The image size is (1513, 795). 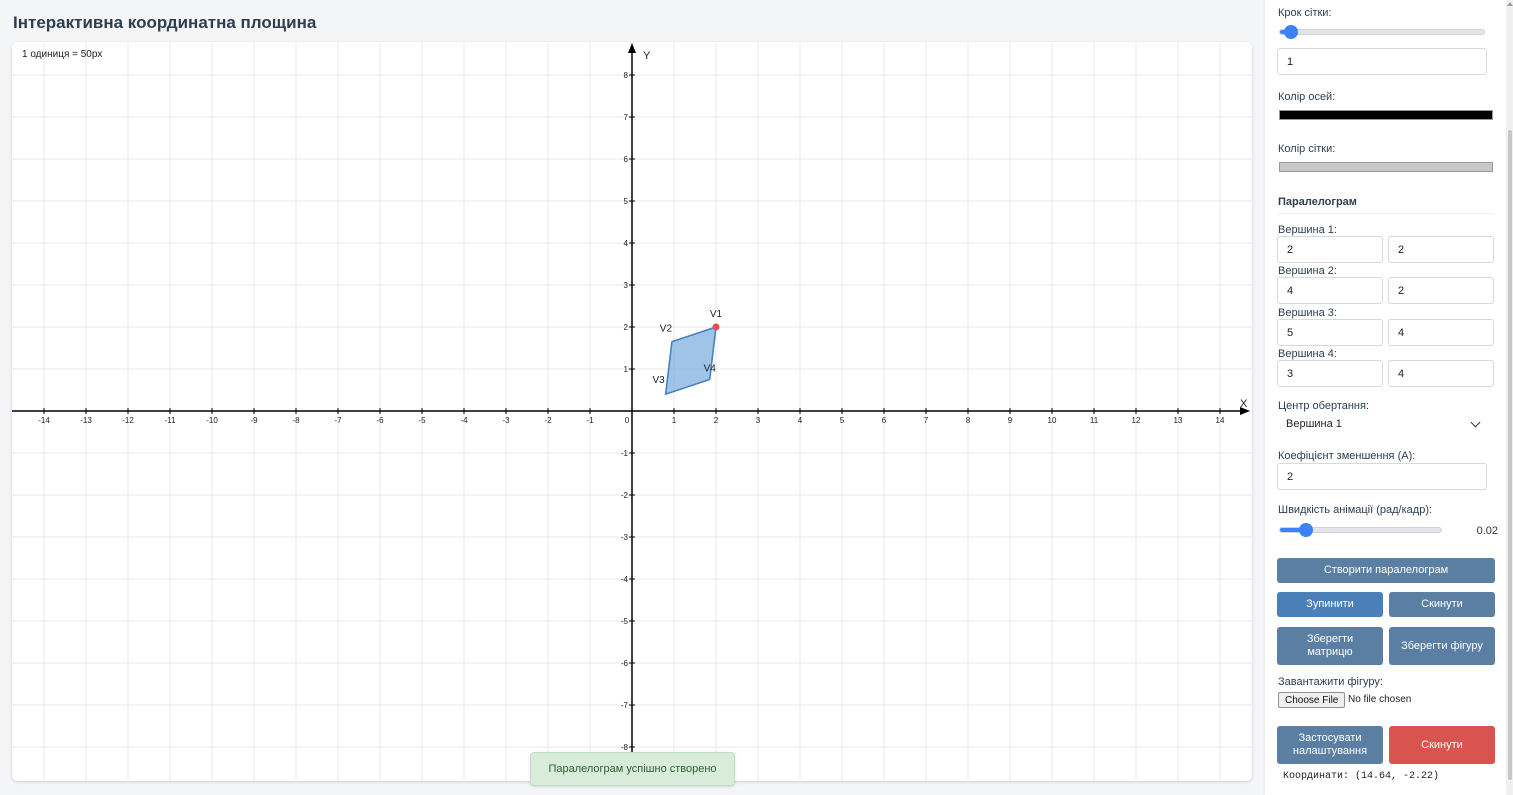 I want to click on scroll-up-arrow-icon, so click(x=1510, y=4).